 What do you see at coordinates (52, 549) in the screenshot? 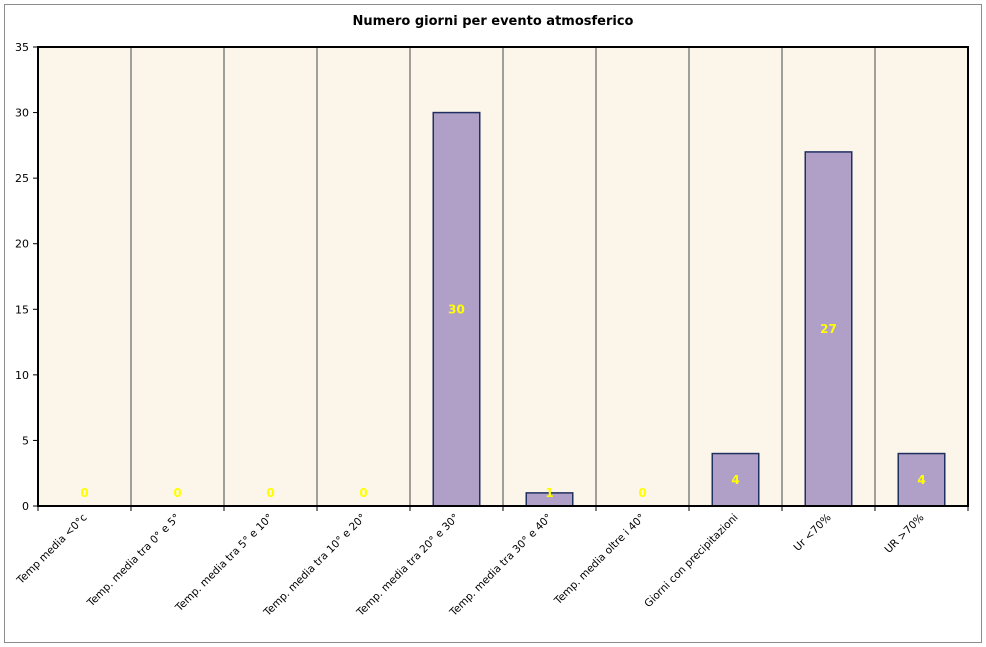
I see `x-tick-label: Temp media <0°c` at bounding box center [52, 549].